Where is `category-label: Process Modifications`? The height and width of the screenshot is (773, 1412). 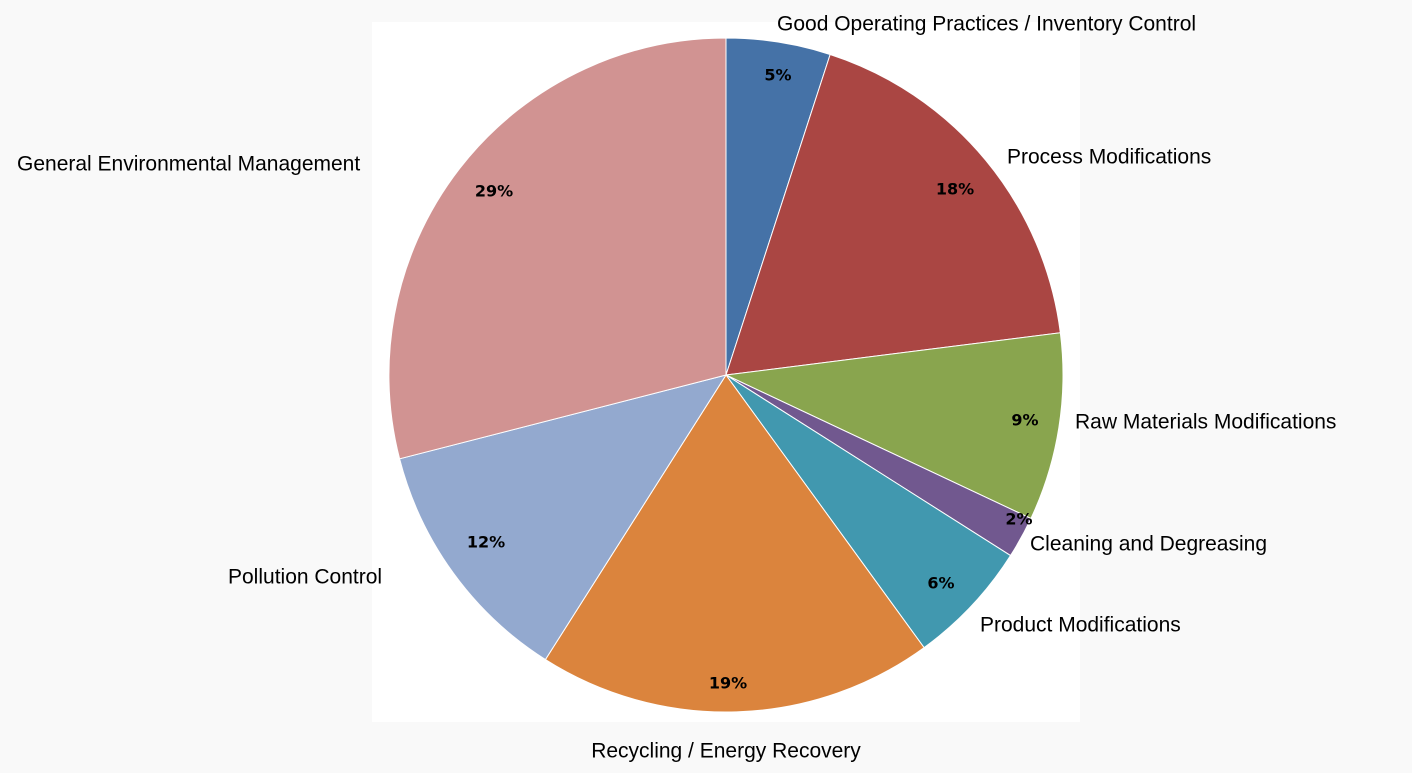 category-label: Process Modifications is located at coordinates (1109, 157).